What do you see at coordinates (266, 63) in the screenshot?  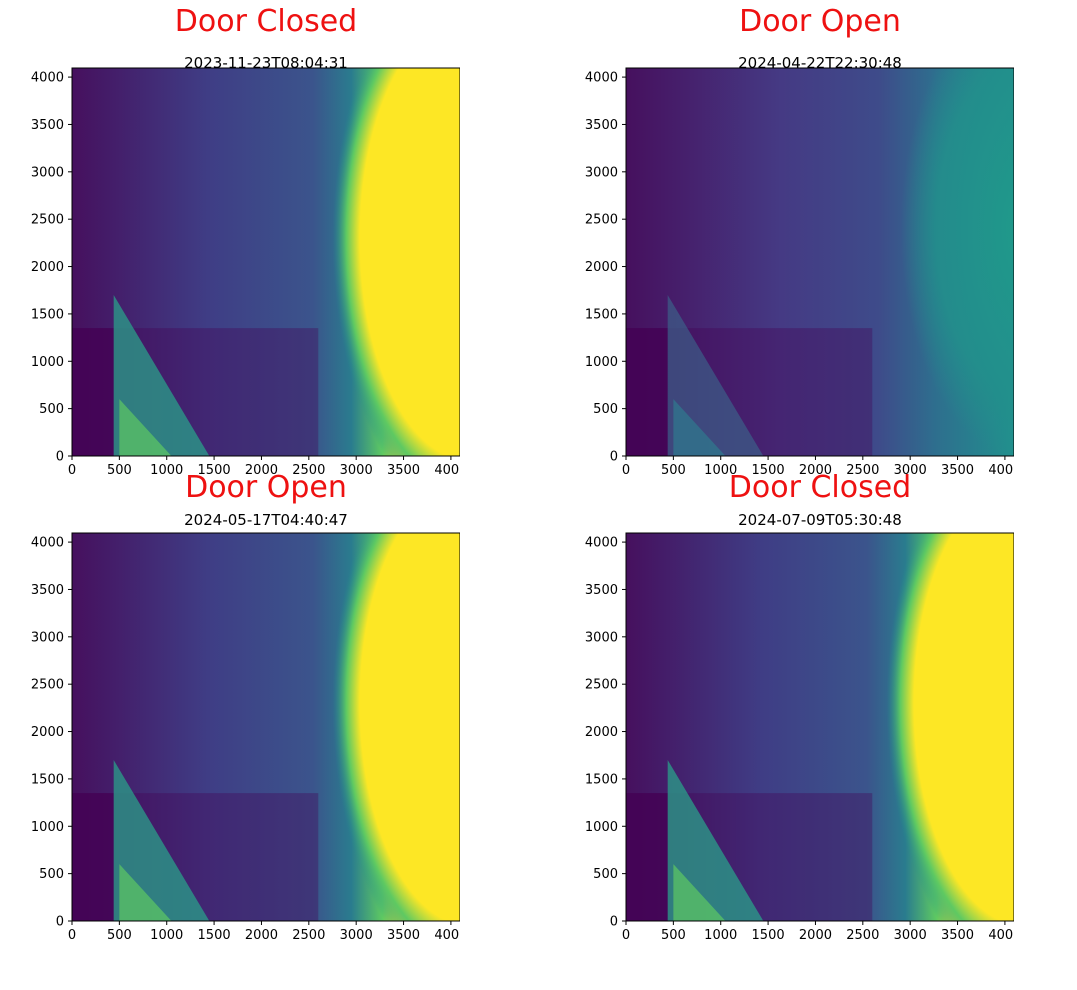 I see `chart-subtitle: 2023-11-23T08:04:31` at bounding box center [266, 63].